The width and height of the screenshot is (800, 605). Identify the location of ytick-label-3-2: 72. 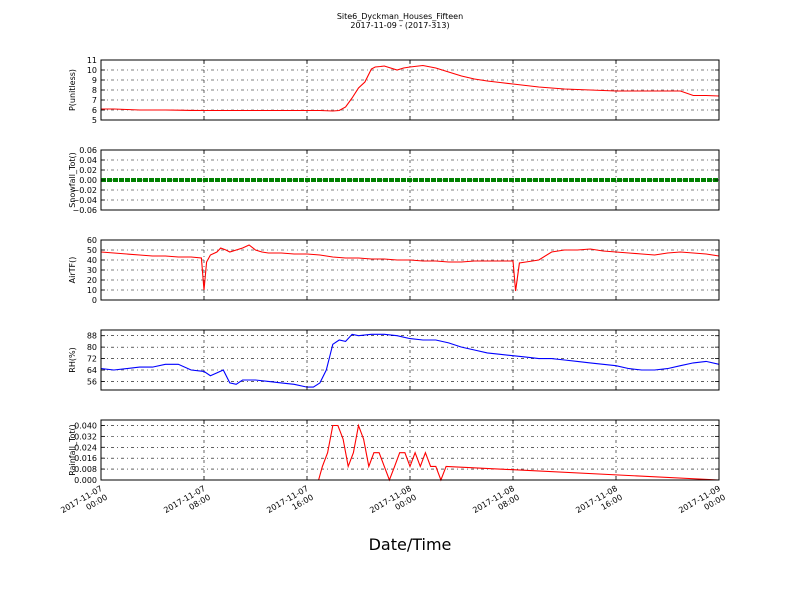
(92, 359).